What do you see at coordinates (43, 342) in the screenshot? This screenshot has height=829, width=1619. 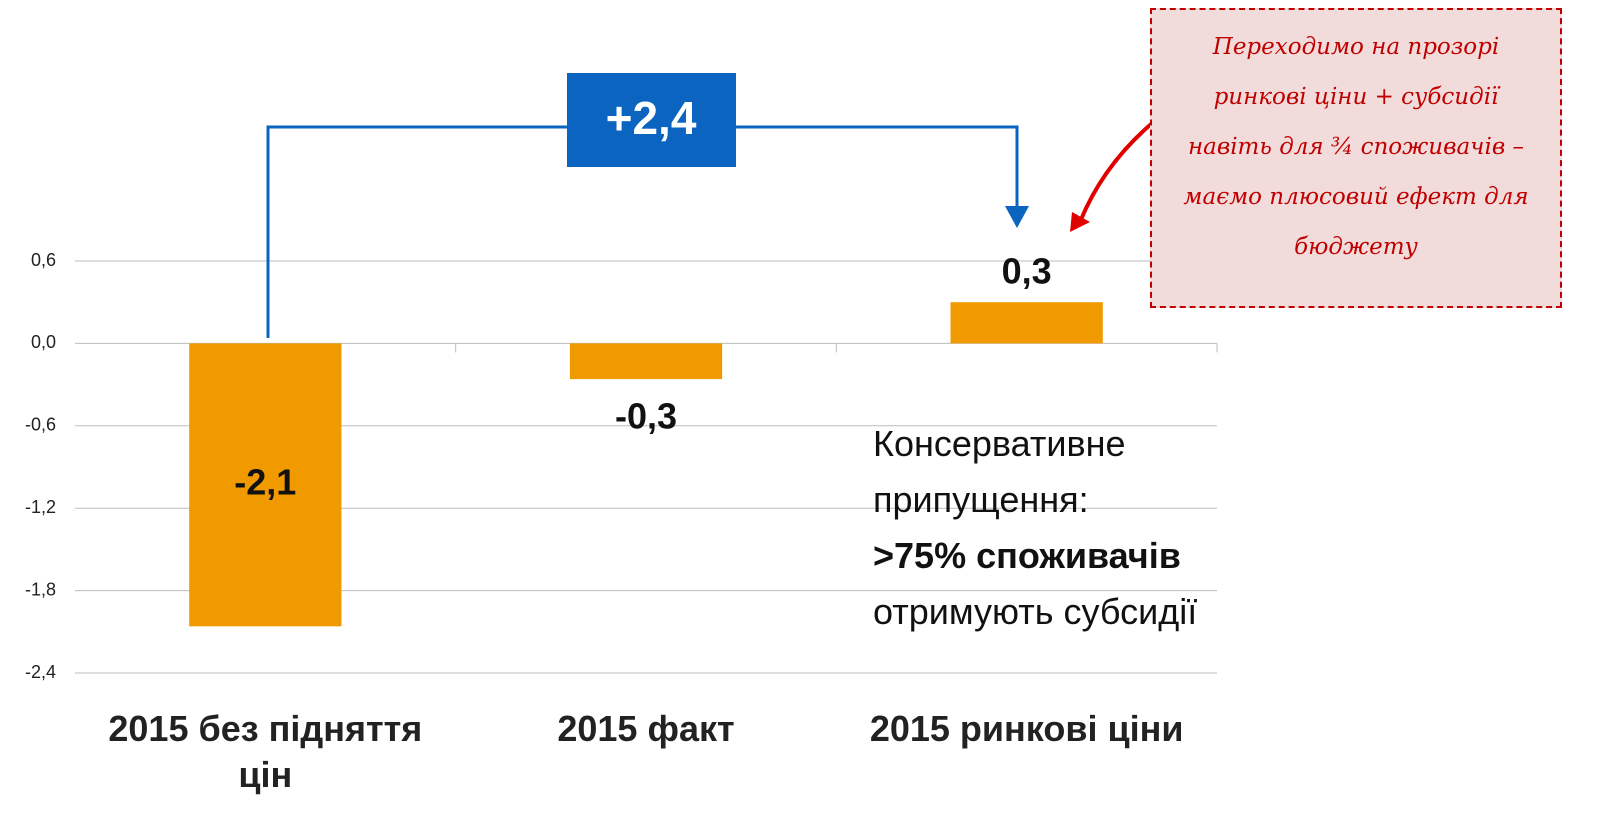 I see `y-tick-label: 0,0` at bounding box center [43, 342].